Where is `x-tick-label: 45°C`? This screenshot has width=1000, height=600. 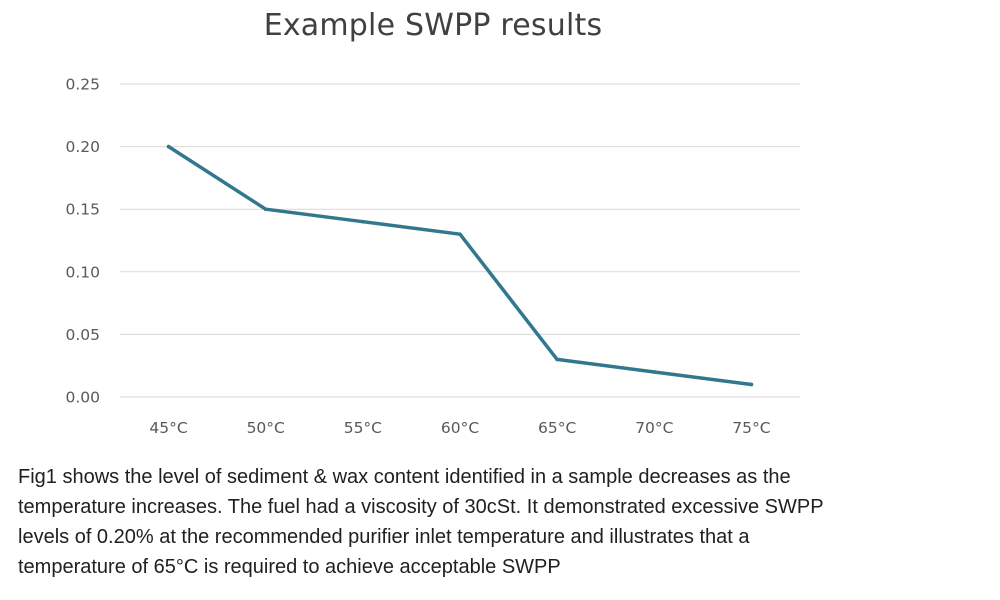 x-tick-label: 45°C is located at coordinates (168, 428).